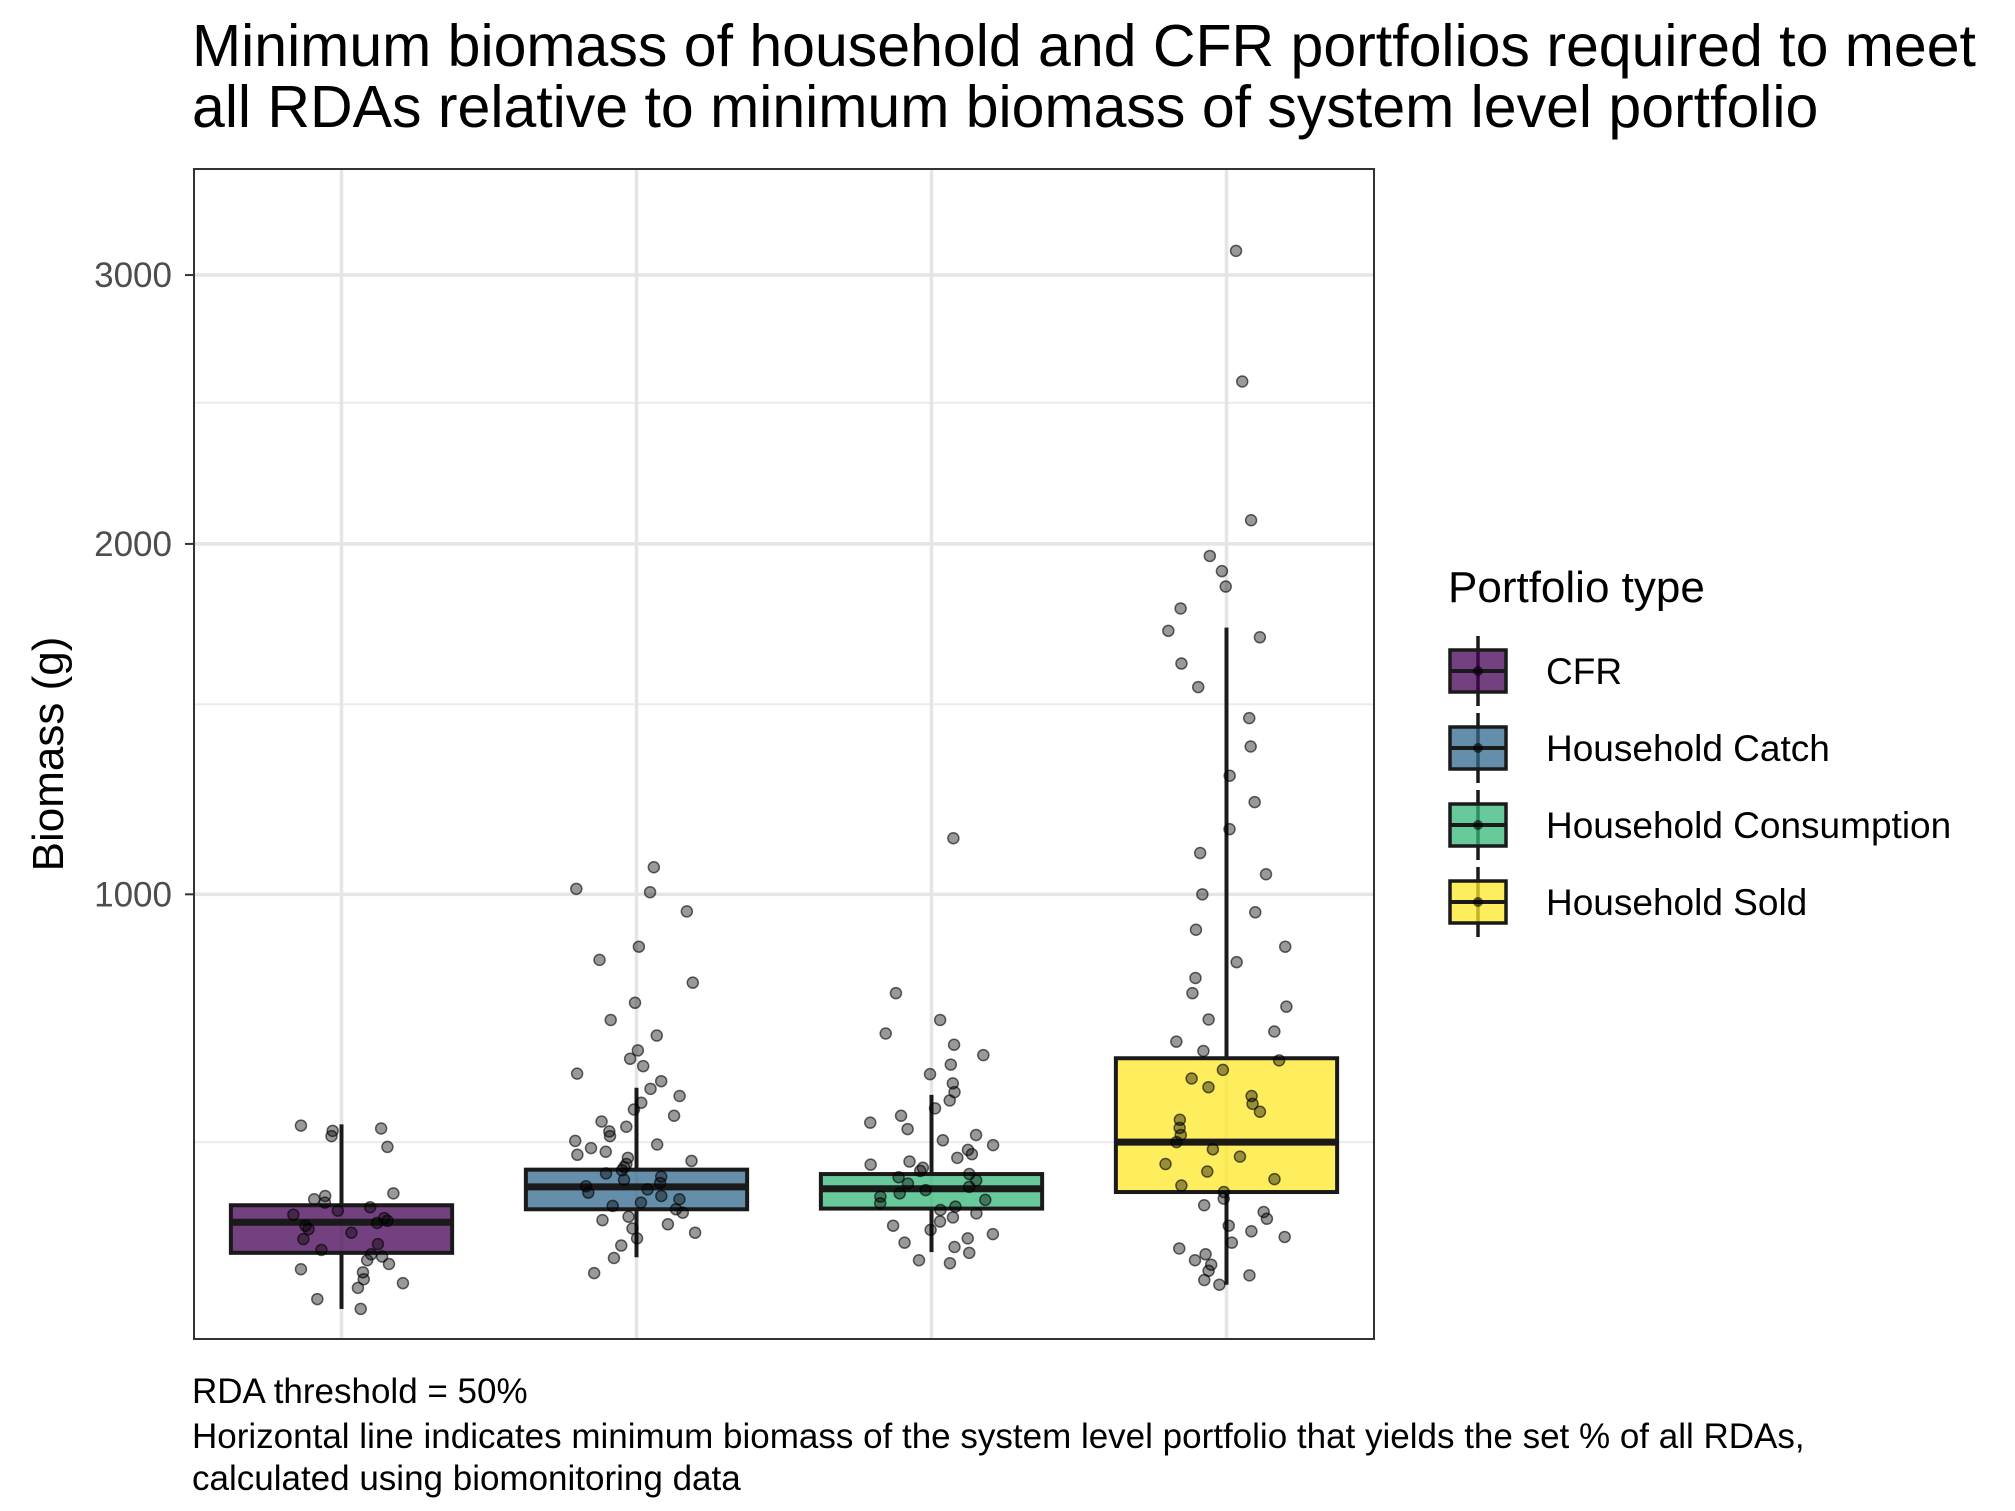 The height and width of the screenshot is (1511, 2015). What do you see at coordinates (144, 585) in the screenshot?
I see `y-axis: 1000 2000 3000` at bounding box center [144, 585].